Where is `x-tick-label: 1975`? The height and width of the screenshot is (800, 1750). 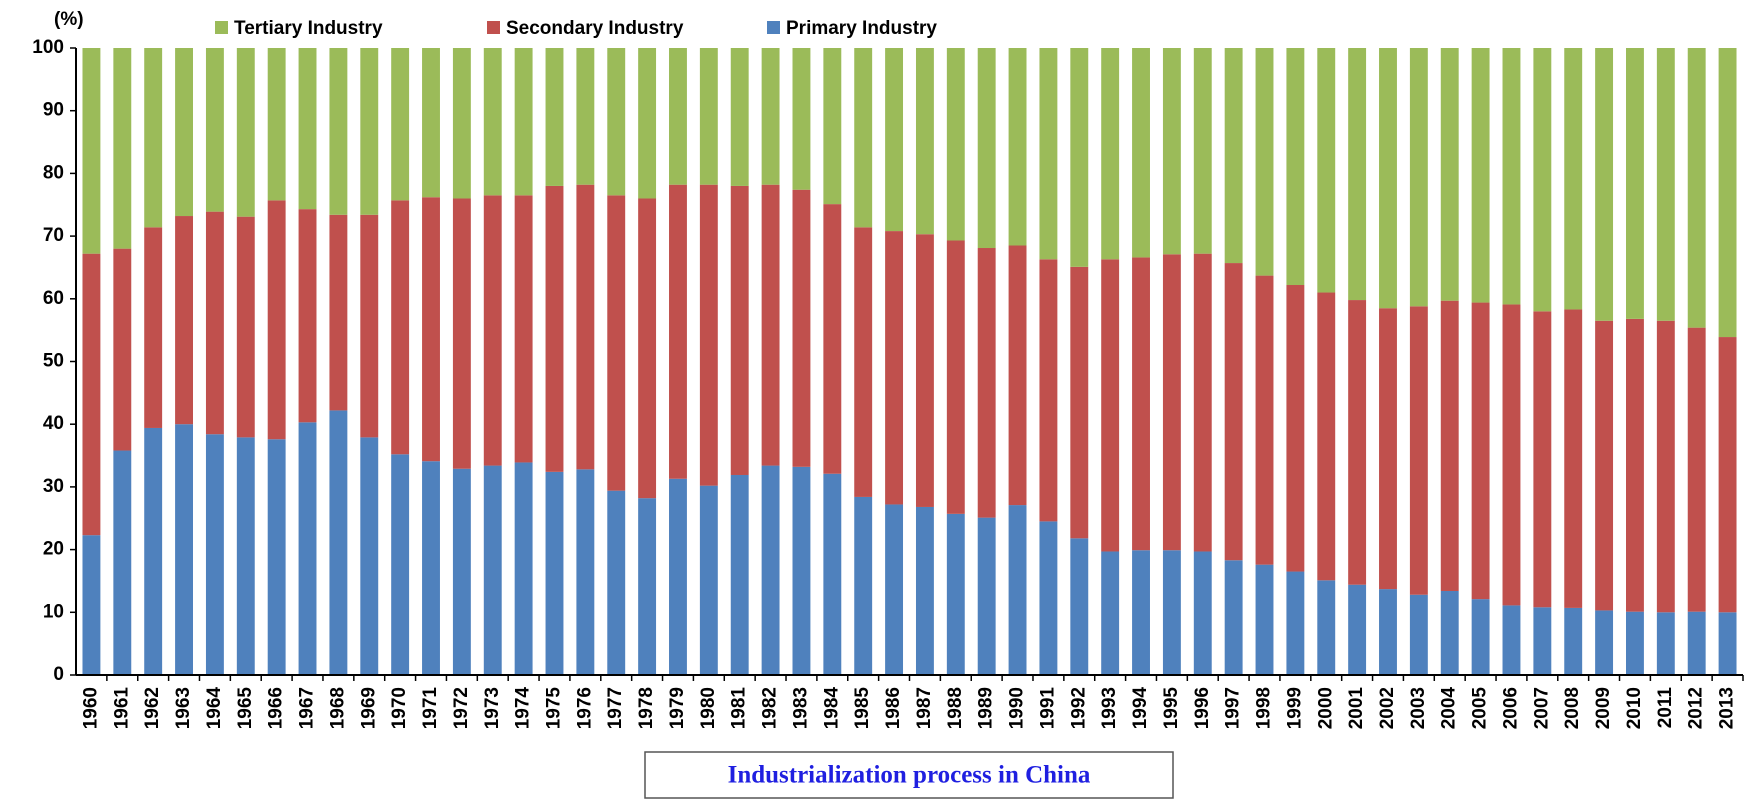
x-tick-label: 1975 is located at coordinates (554, 708).